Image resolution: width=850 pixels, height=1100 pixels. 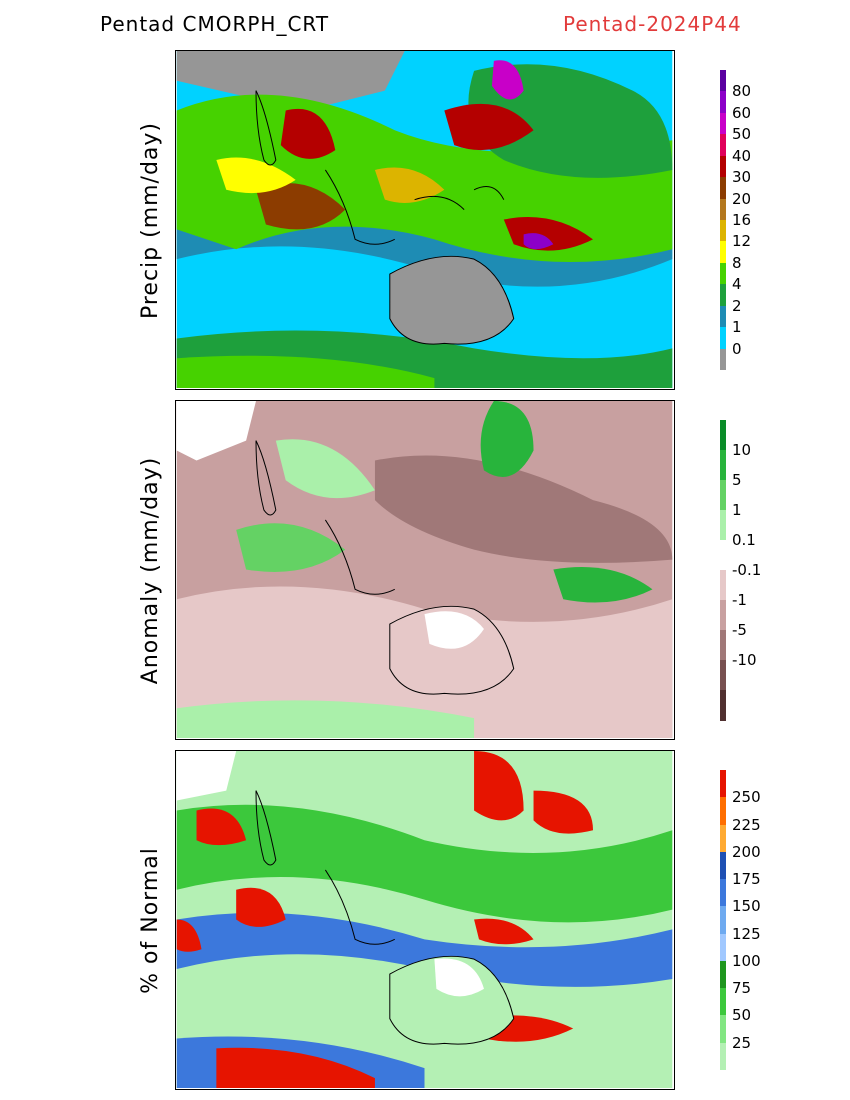 I want to click on colorbar-tick-label: 10, so click(x=742, y=450).